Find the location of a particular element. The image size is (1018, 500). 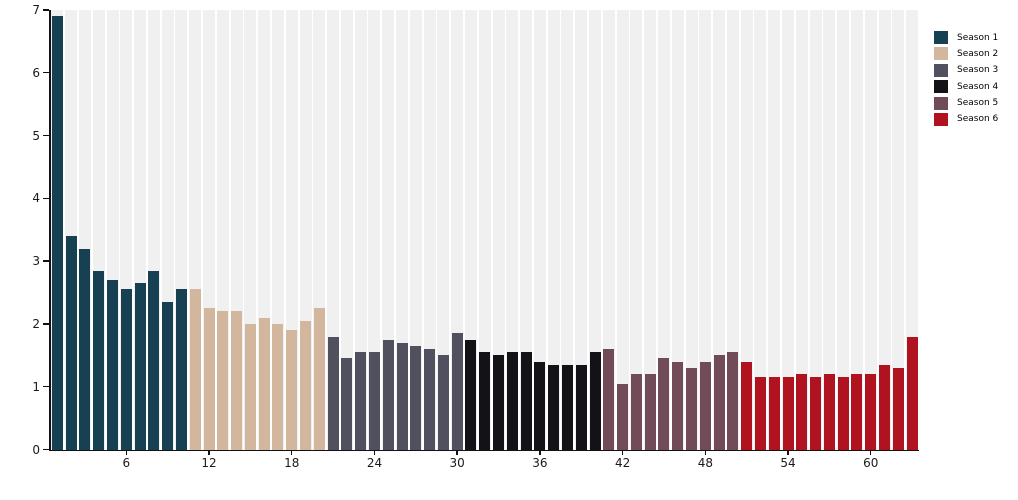

x-tick-label: 6 is located at coordinates (126, 462).